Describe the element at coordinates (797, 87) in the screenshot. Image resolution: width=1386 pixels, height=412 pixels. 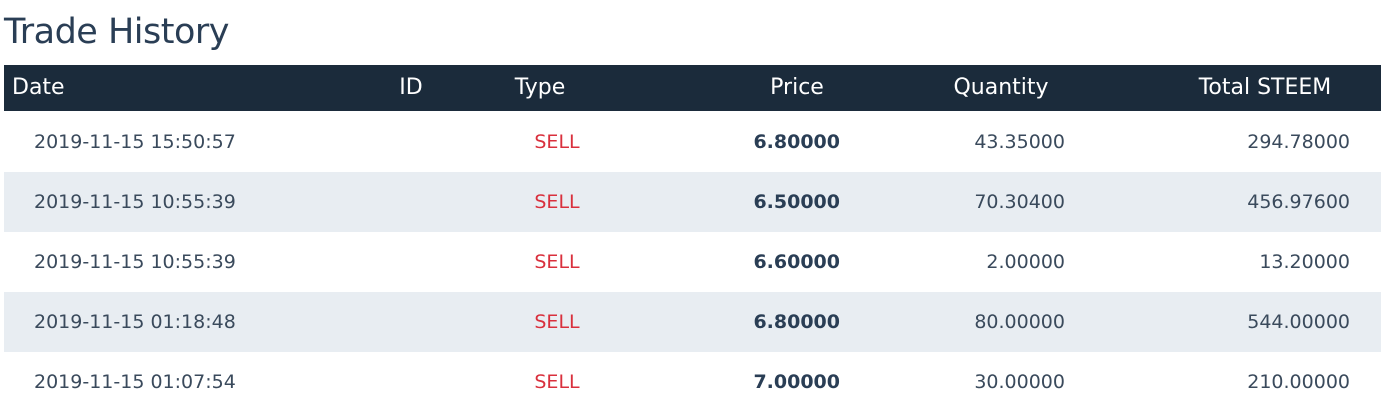
I see `column-header: Price` at that location.